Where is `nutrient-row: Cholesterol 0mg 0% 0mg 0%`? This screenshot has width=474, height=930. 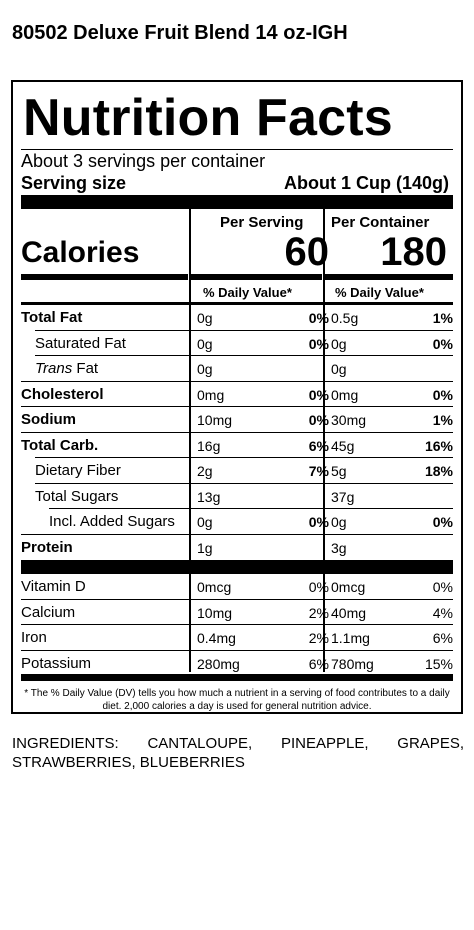
nutrient-row: Cholesterol 0mg 0% 0mg 0% is located at coordinates (237, 394).